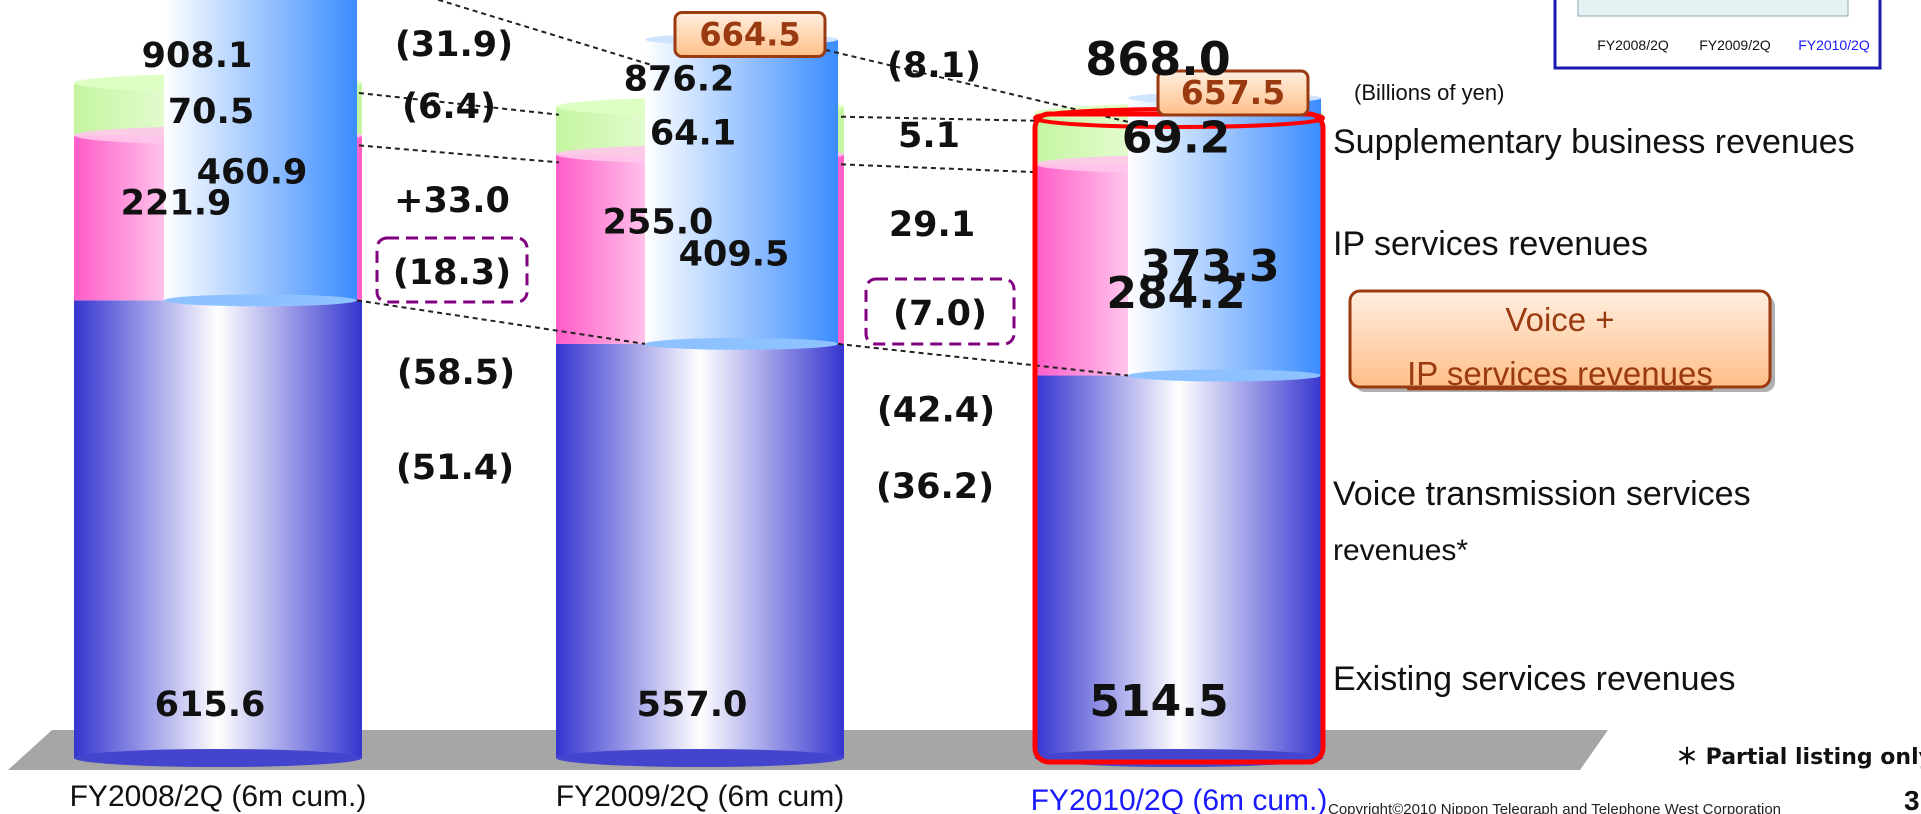  I want to click on value-supplementary-3: 69.2, so click(1176, 138).